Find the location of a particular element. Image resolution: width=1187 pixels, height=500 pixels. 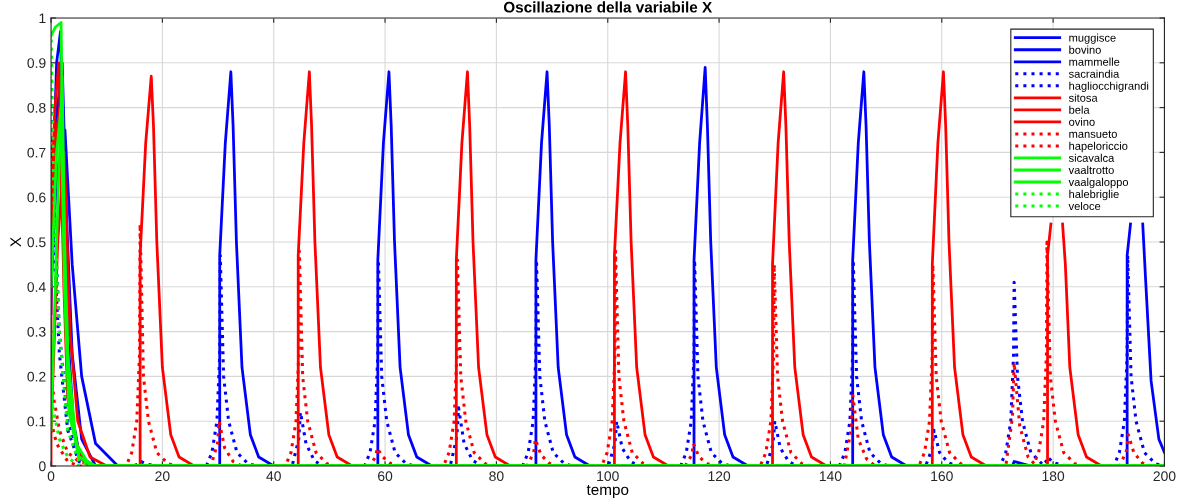

y-tick-label: 0.5 is located at coordinates (36, 242).